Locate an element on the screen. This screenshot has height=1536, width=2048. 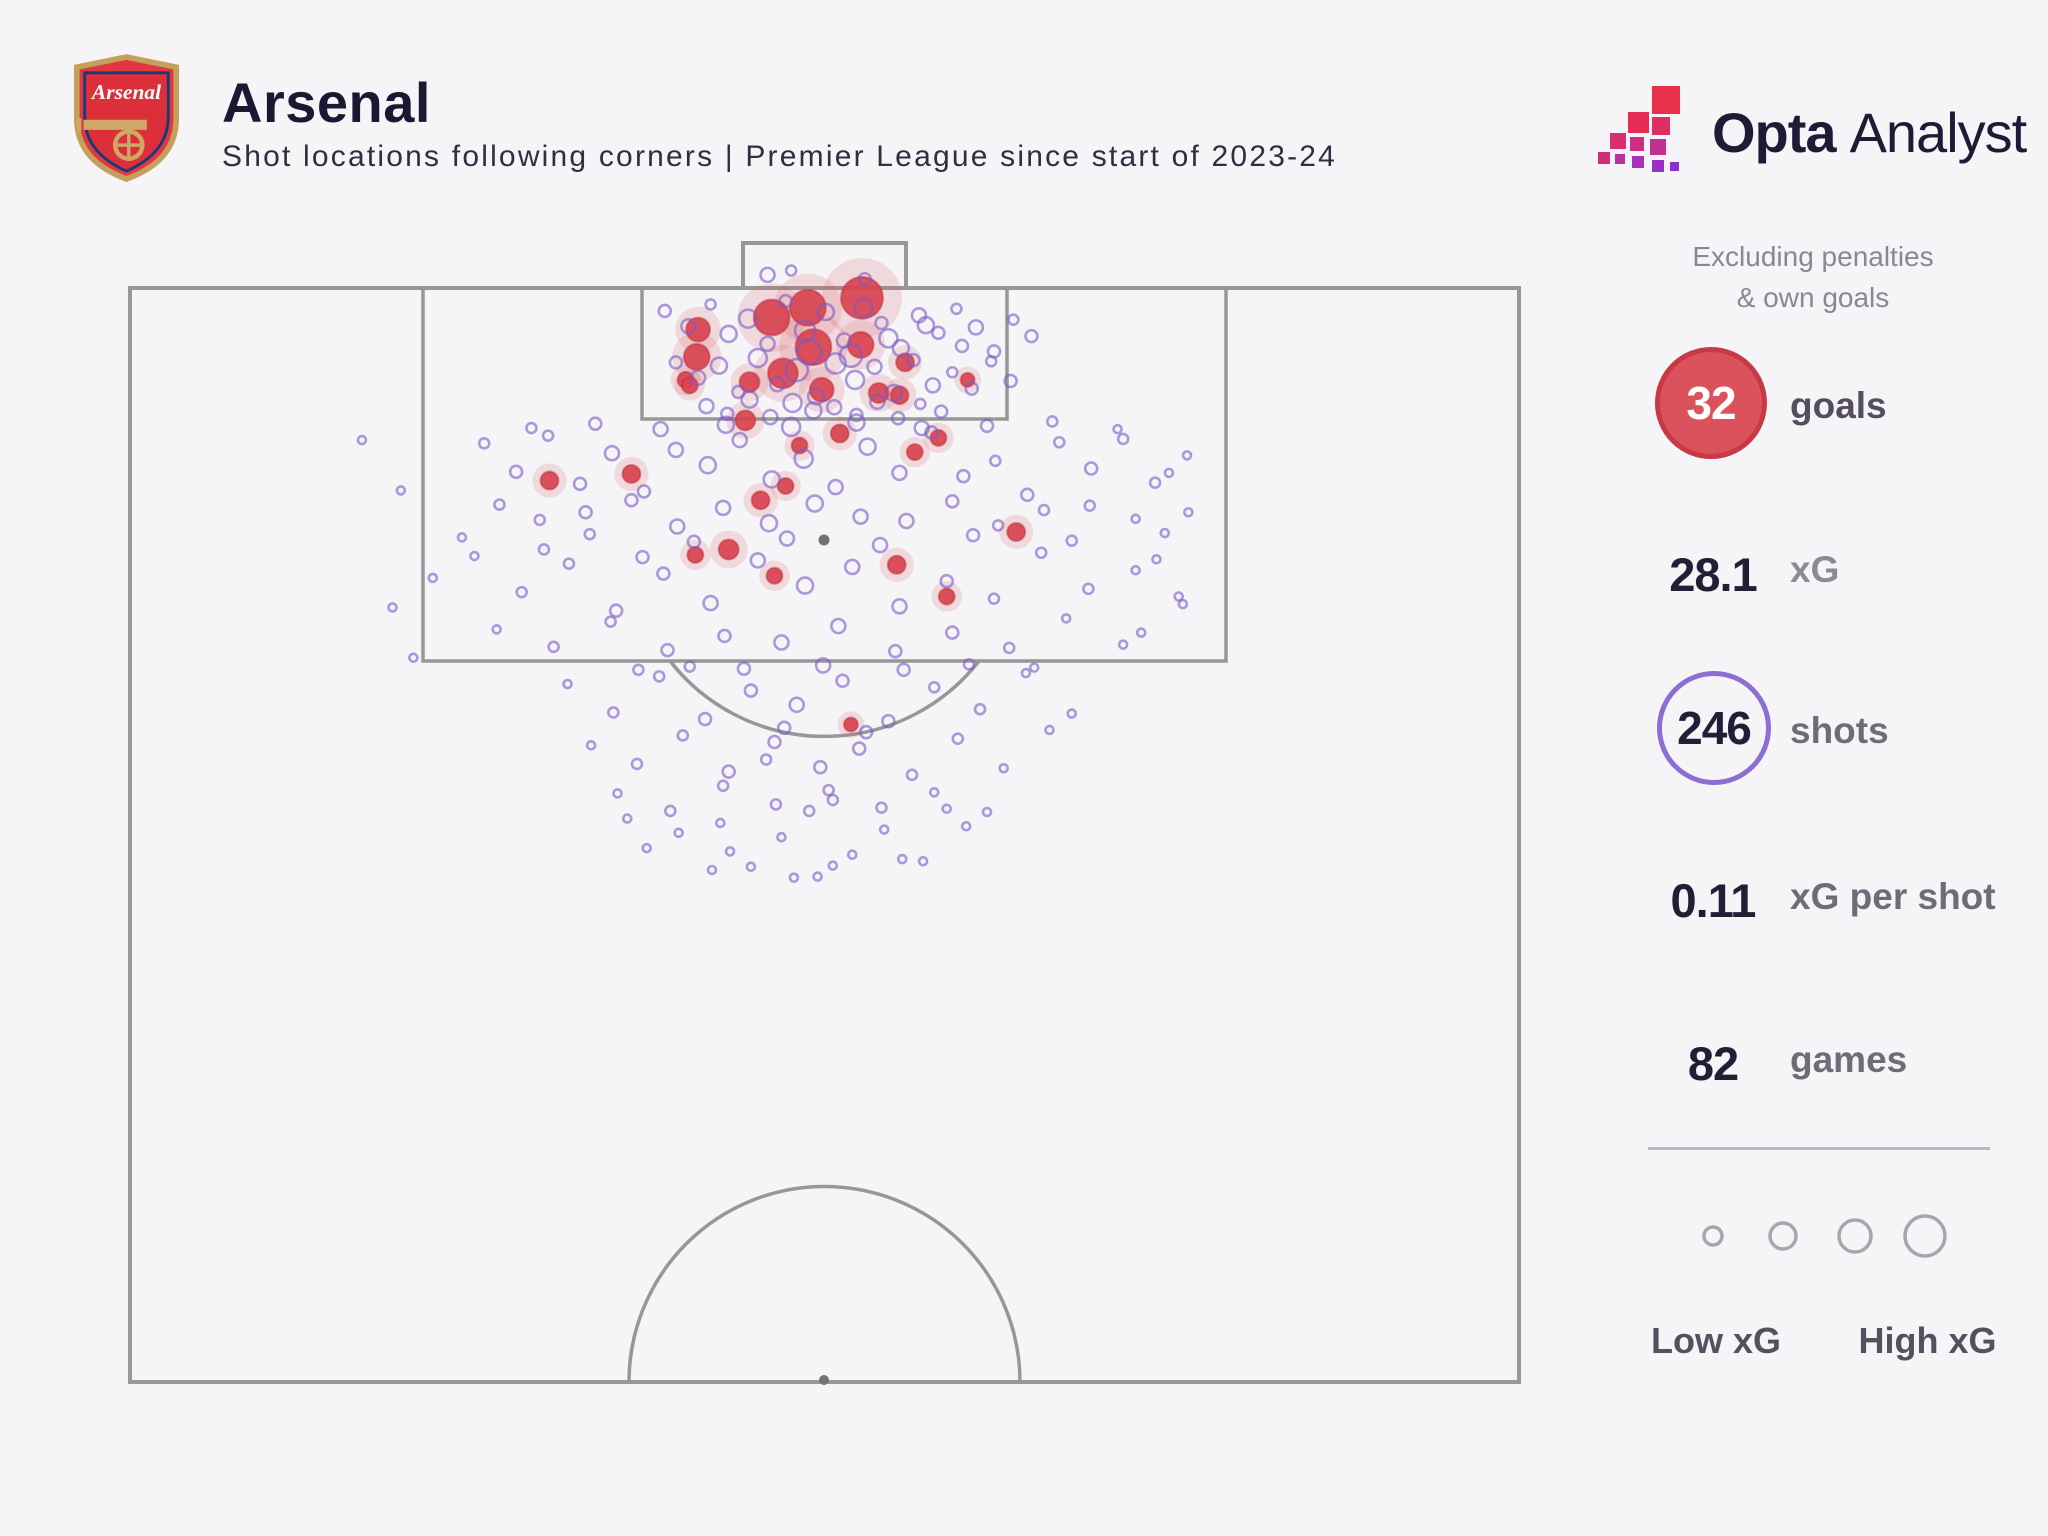
arsenal-crest-icon: Arsenal is located at coordinates (126, 118).